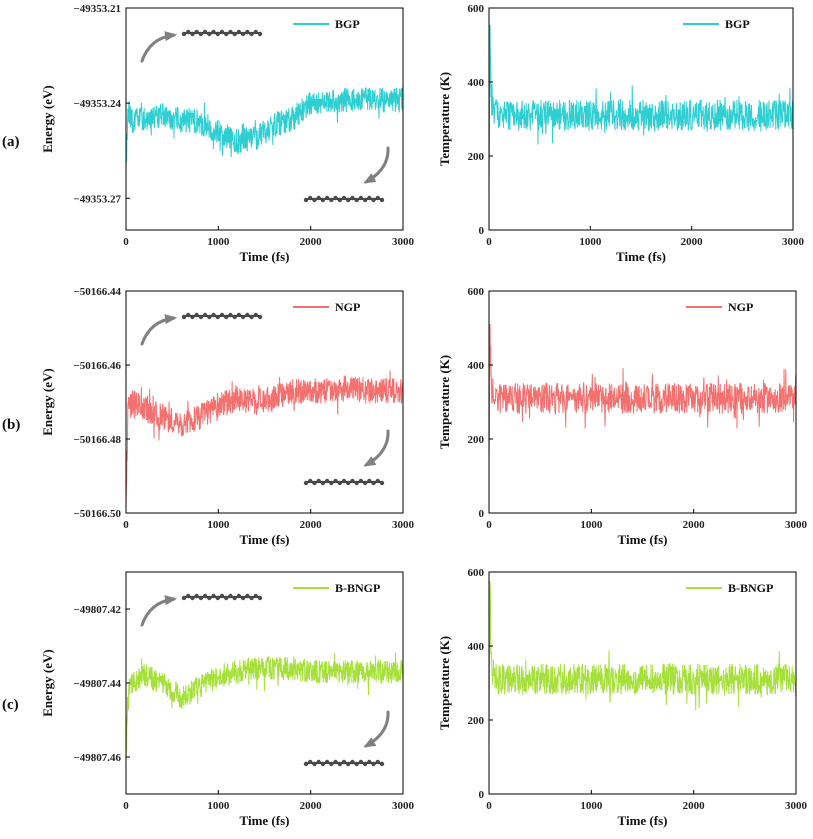 The image size is (813, 839). I want to click on chart-1-legend-label: BGP, so click(737, 24).